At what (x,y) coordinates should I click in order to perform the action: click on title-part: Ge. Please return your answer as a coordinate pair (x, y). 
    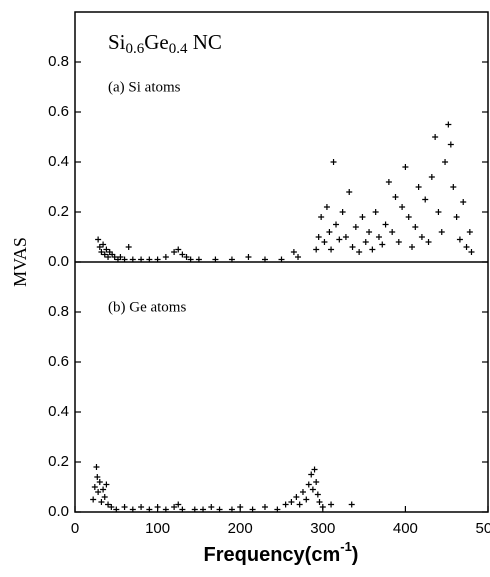
    Looking at the image, I should click on (156, 42).